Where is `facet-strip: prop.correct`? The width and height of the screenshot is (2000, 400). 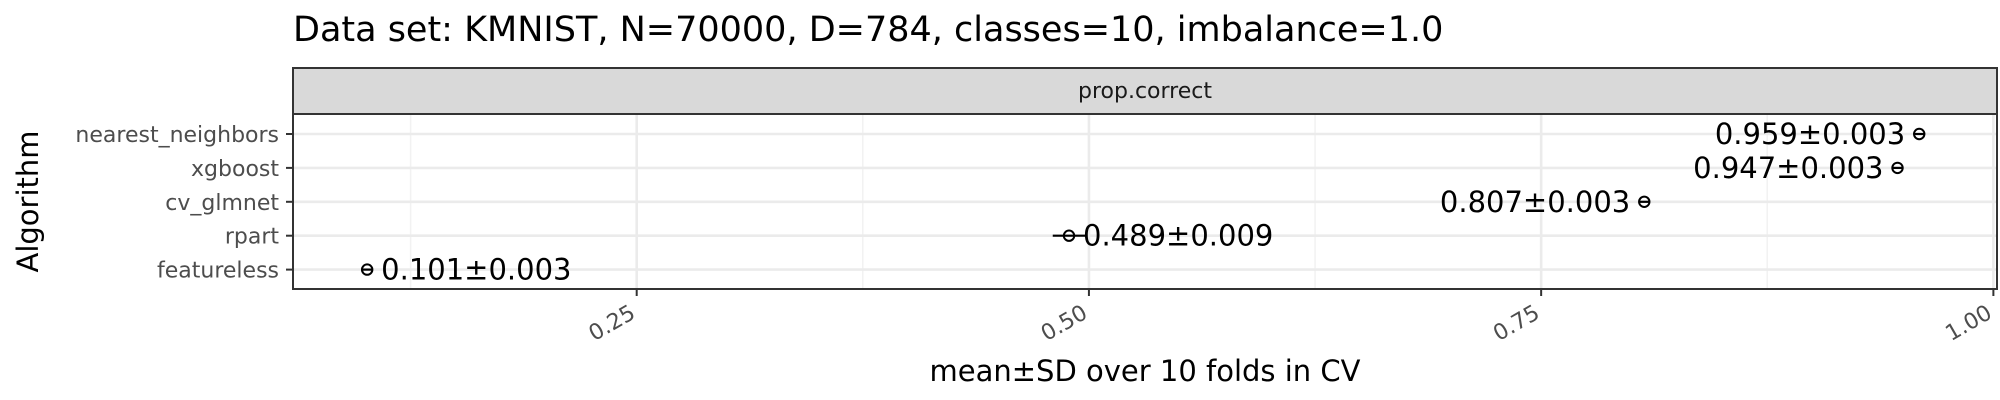
facet-strip: prop.correct is located at coordinates (1145, 91).